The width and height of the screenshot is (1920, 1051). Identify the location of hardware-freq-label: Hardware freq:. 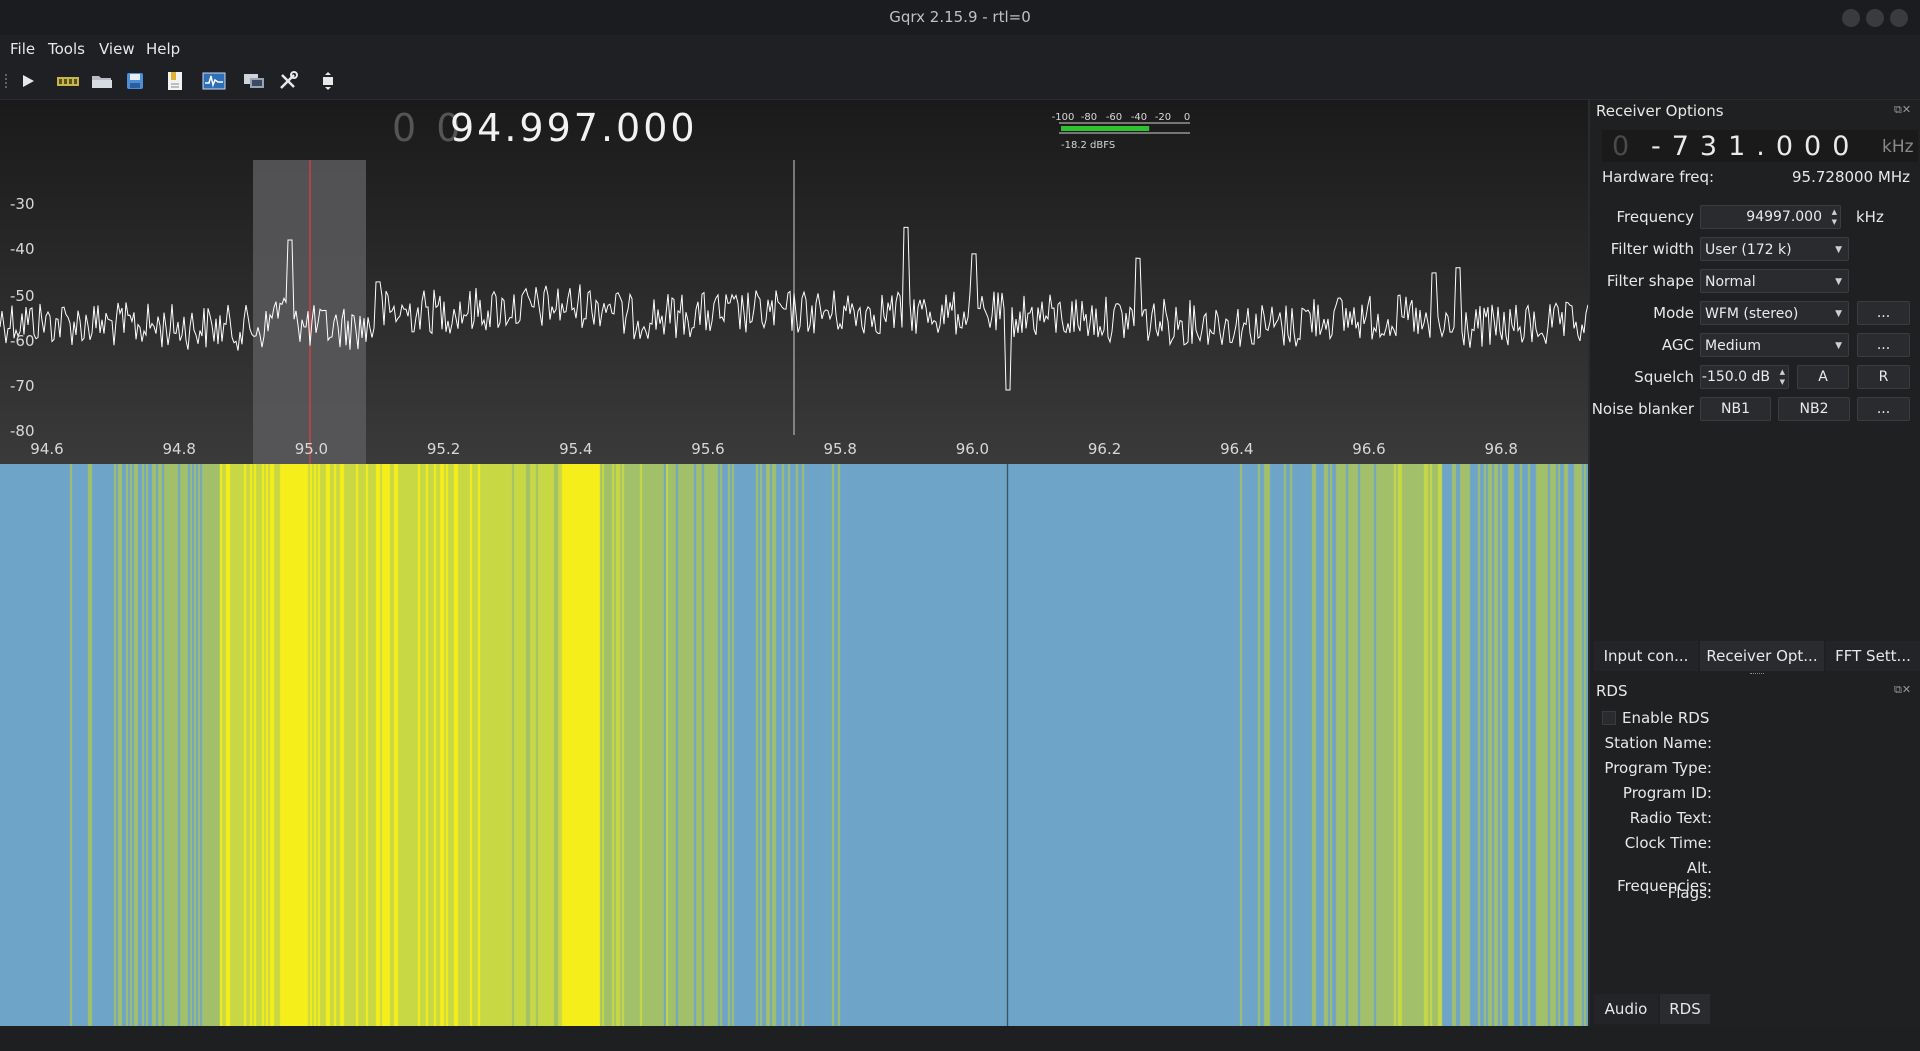
(1658, 177).